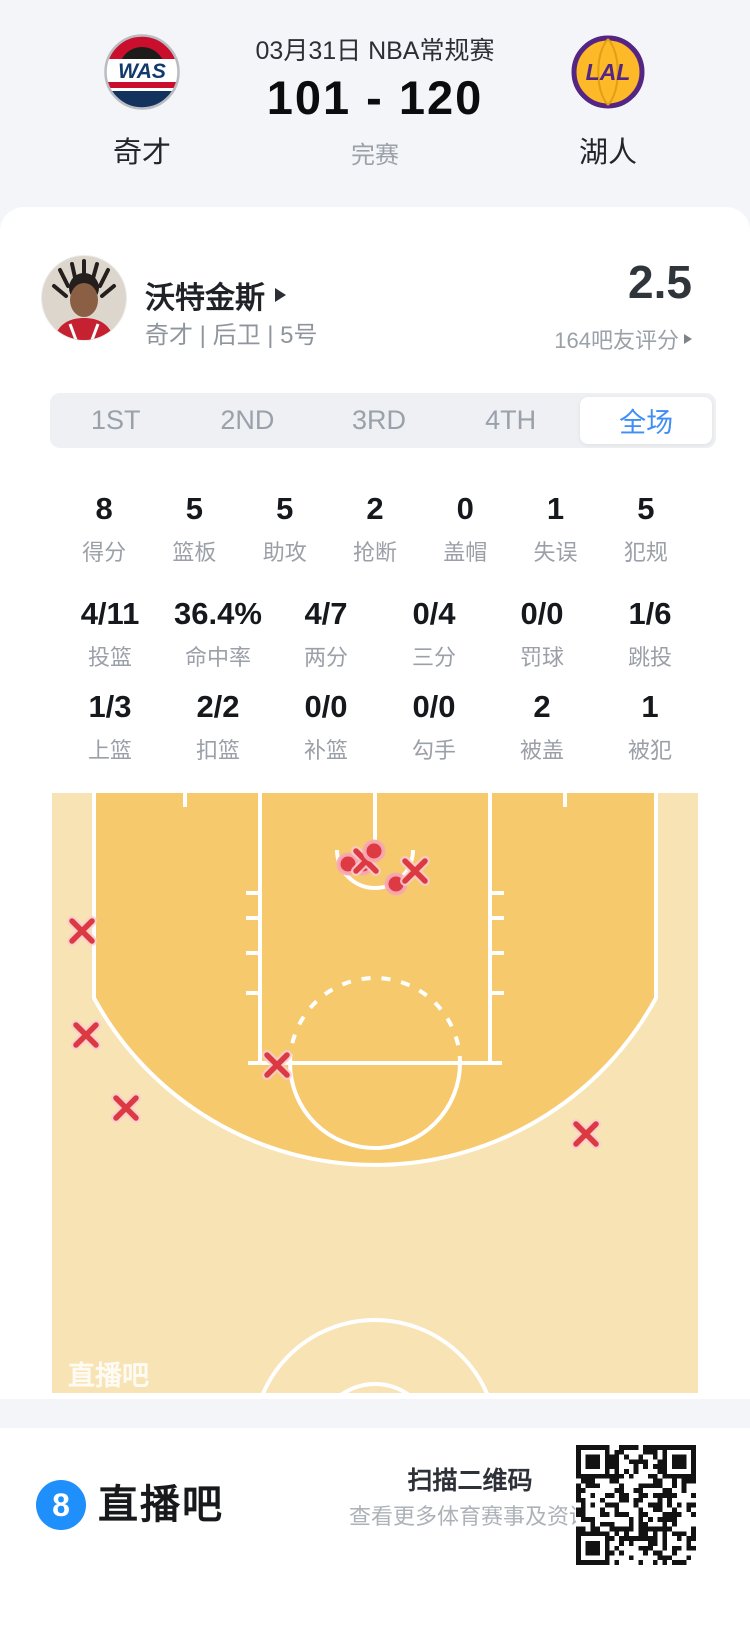 The width and height of the screenshot is (750, 1629). Describe the element at coordinates (217, 750) in the screenshot. I see `stat-label: 扣篮` at that location.